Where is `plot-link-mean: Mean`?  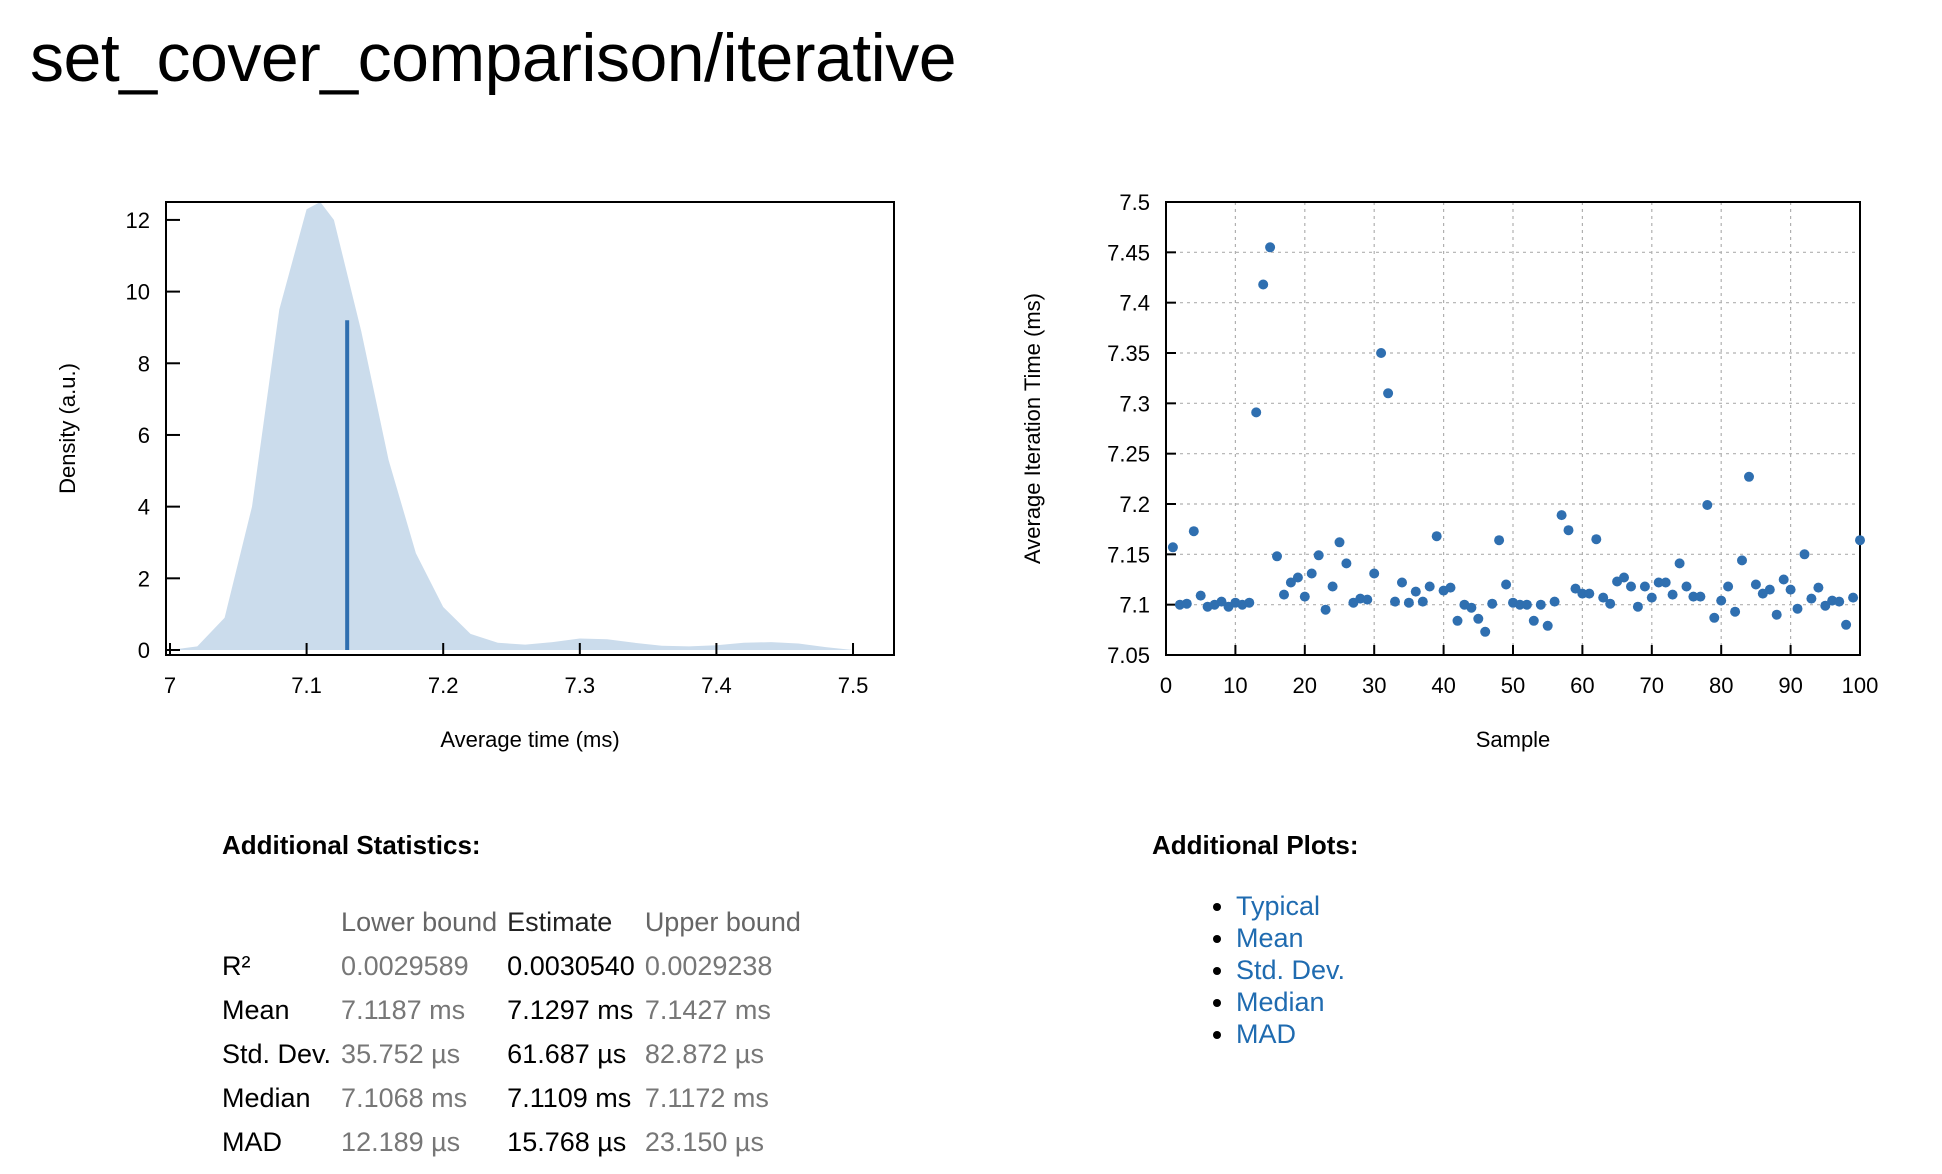 plot-link-mean: Mean is located at coordinates (1270, 938).